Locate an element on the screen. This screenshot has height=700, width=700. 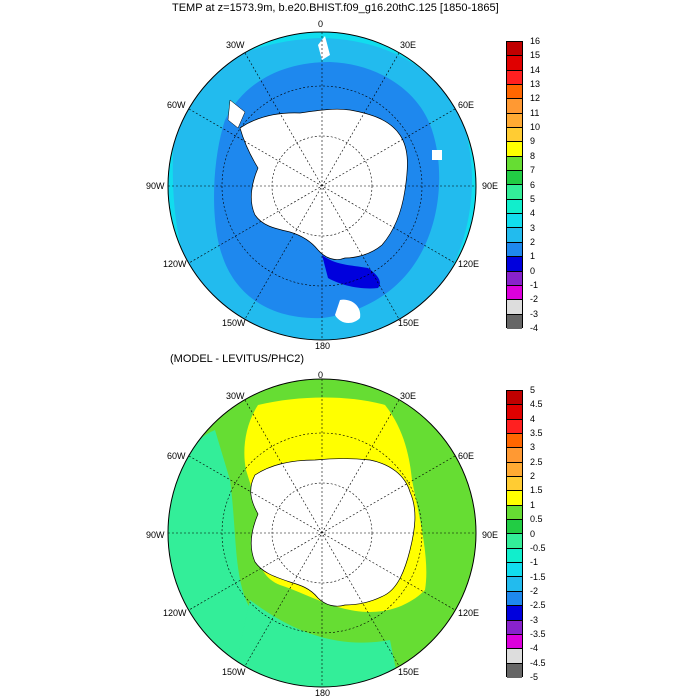
colorbar-tick-label: -2.5 is located at coordinates (538, 605).